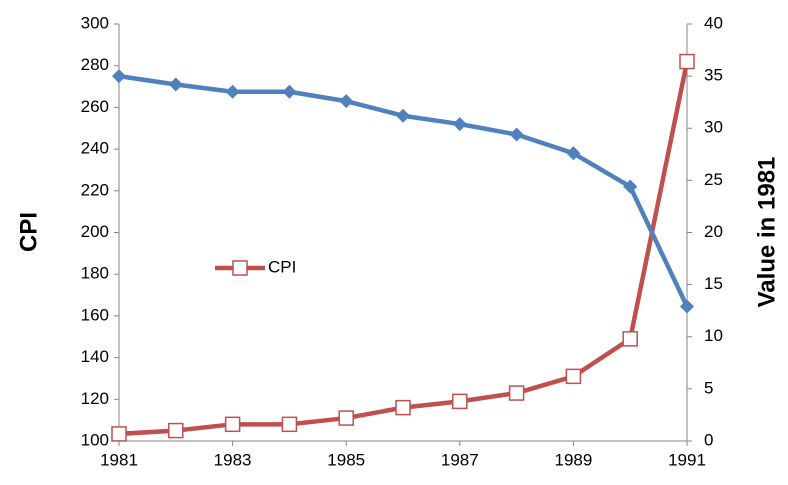  What do you see at coordinates (708, 387) in the screenshot?
I see `y2-tick-label: 5` at bounding box center [708, 387].